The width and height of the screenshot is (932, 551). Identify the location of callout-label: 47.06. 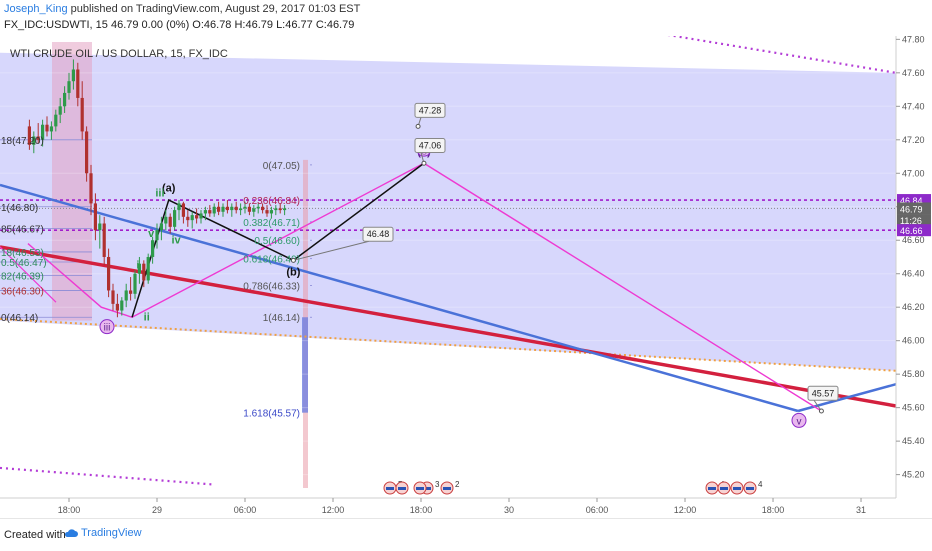
(430, 145).